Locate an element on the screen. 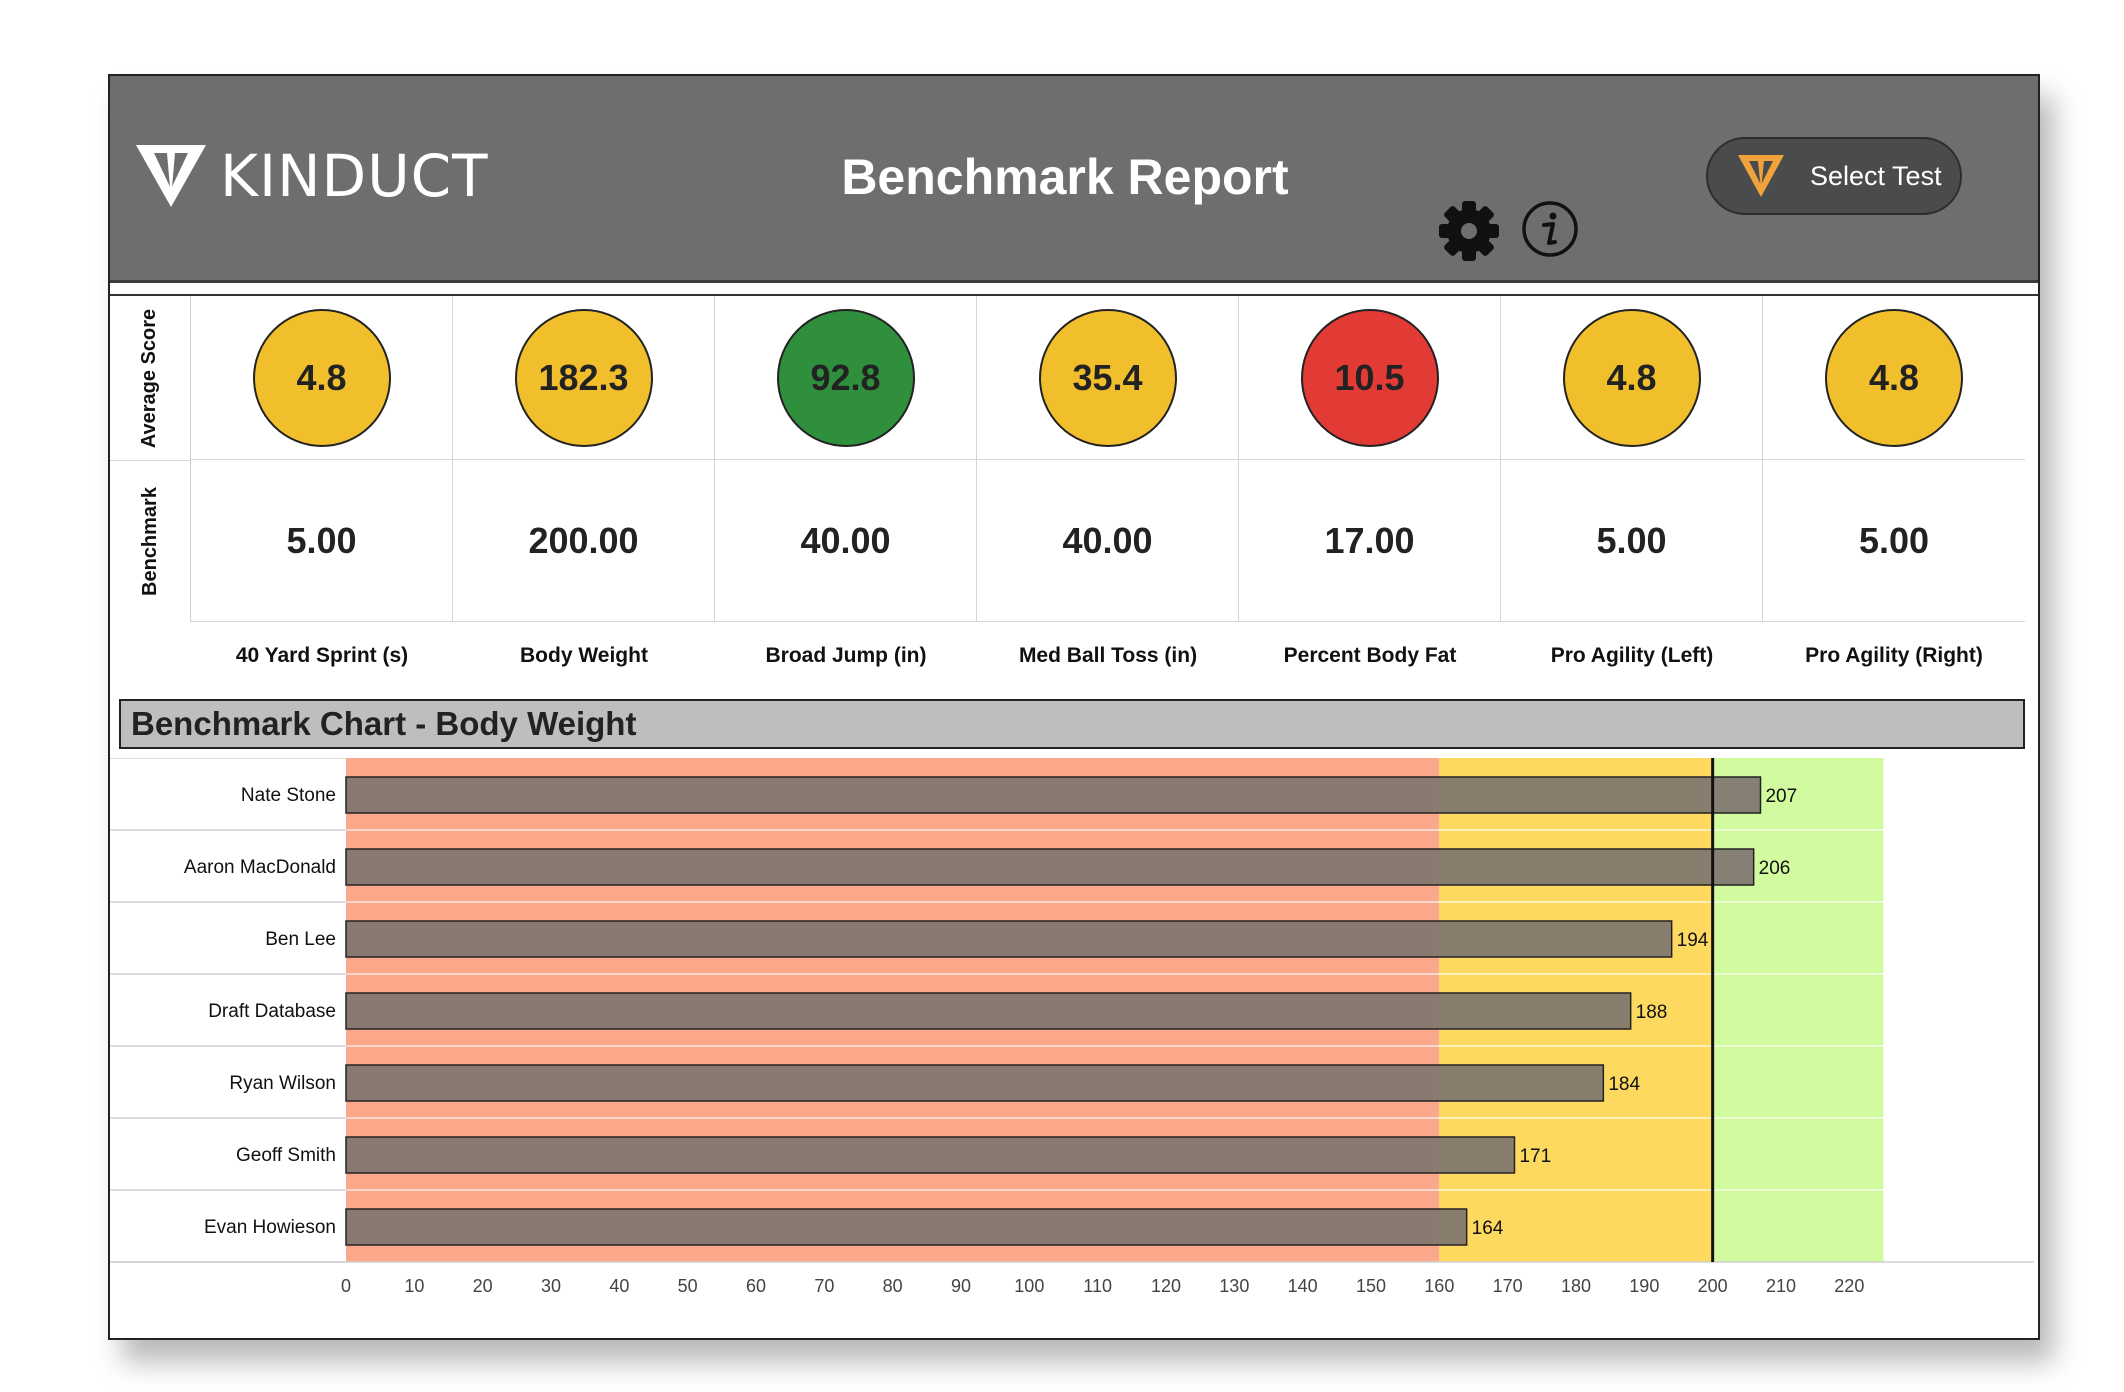 This screenshot has width=2124, height=1392. x-tick-label: 110 is located at coordinates (1097, 1286).